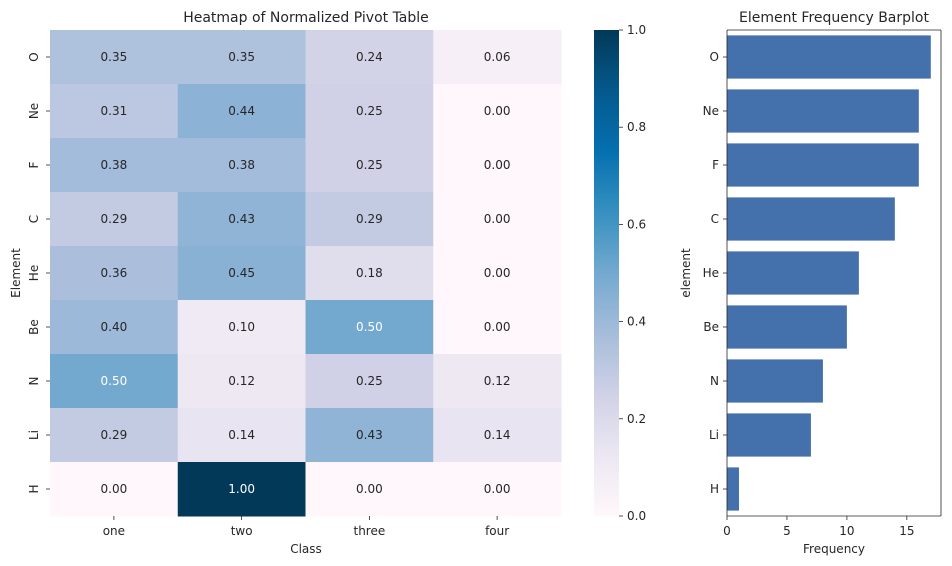  What do you see at coordinates (636, 127) in the screenshot?
I see `colorbar-tick-label: 0.8` at bounding box center [636, 127].